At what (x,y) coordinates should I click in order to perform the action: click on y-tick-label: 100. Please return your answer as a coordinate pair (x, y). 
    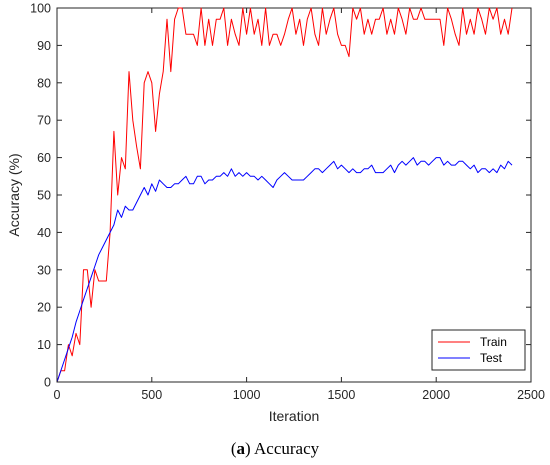
    Looking at the image, I should click on (40, 9).